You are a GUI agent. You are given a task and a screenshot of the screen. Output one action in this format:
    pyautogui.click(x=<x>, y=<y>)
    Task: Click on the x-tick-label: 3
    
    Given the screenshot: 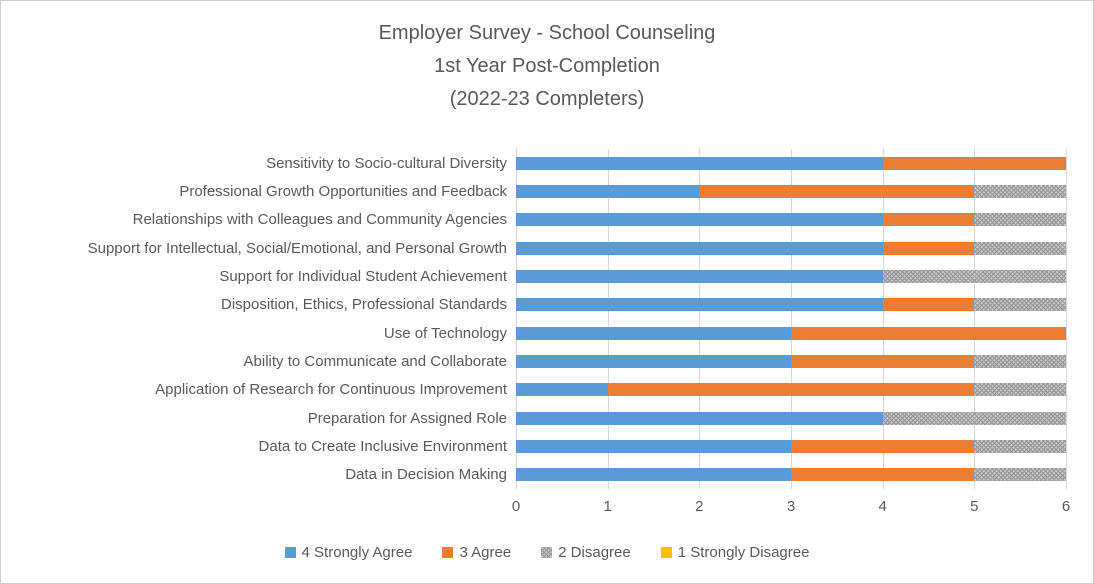 What is the action you would take?
    pyautogui.click(x=791, y=506)
    